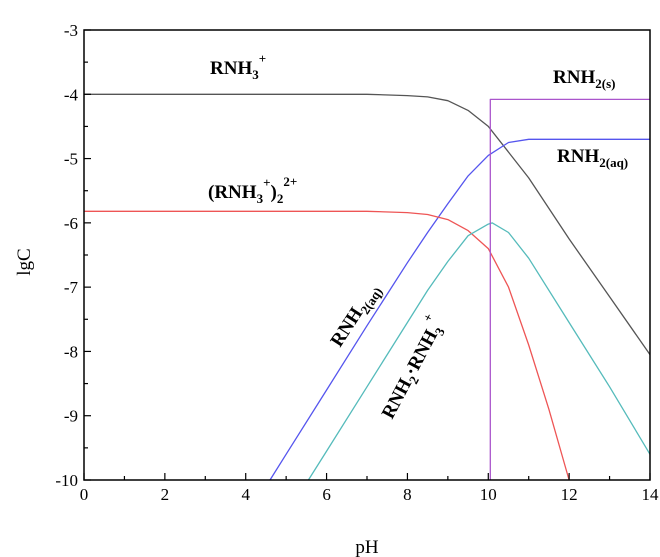 The width and height of the screenshot is (660, 557). What do you see at coordinates (411, 367) in the screenshot?
I see `label-complex: RNH2·RNH3+` at bounding box center [411, 367].